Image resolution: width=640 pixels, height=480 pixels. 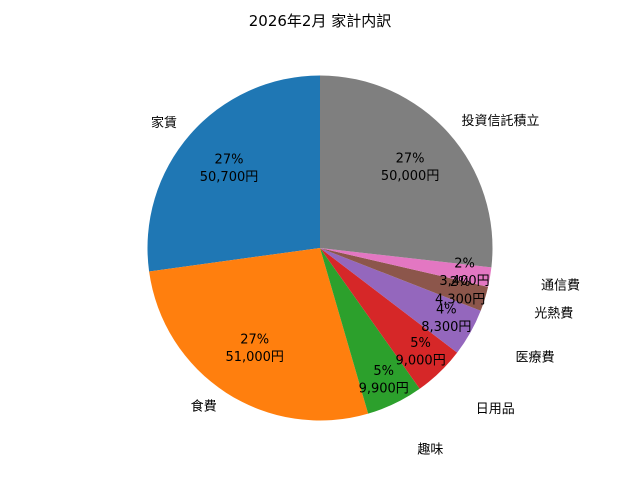 I want to click on pie-slice-rent, so click(x=233, y=173).